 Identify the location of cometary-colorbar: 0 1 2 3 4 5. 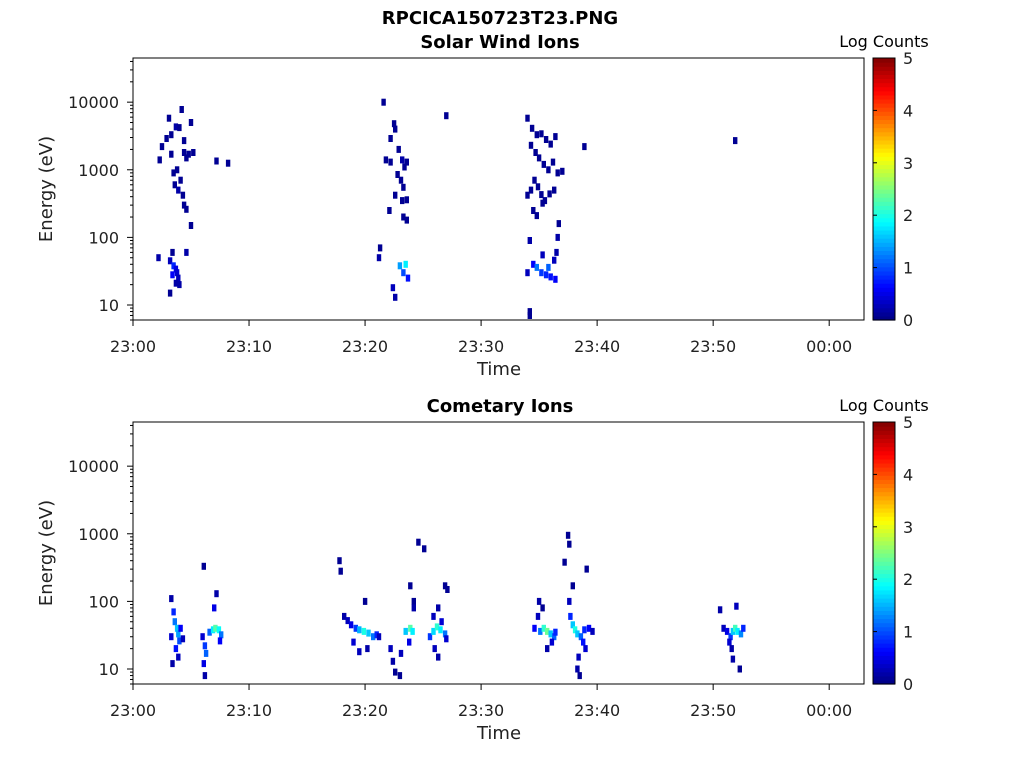
(892, 553).